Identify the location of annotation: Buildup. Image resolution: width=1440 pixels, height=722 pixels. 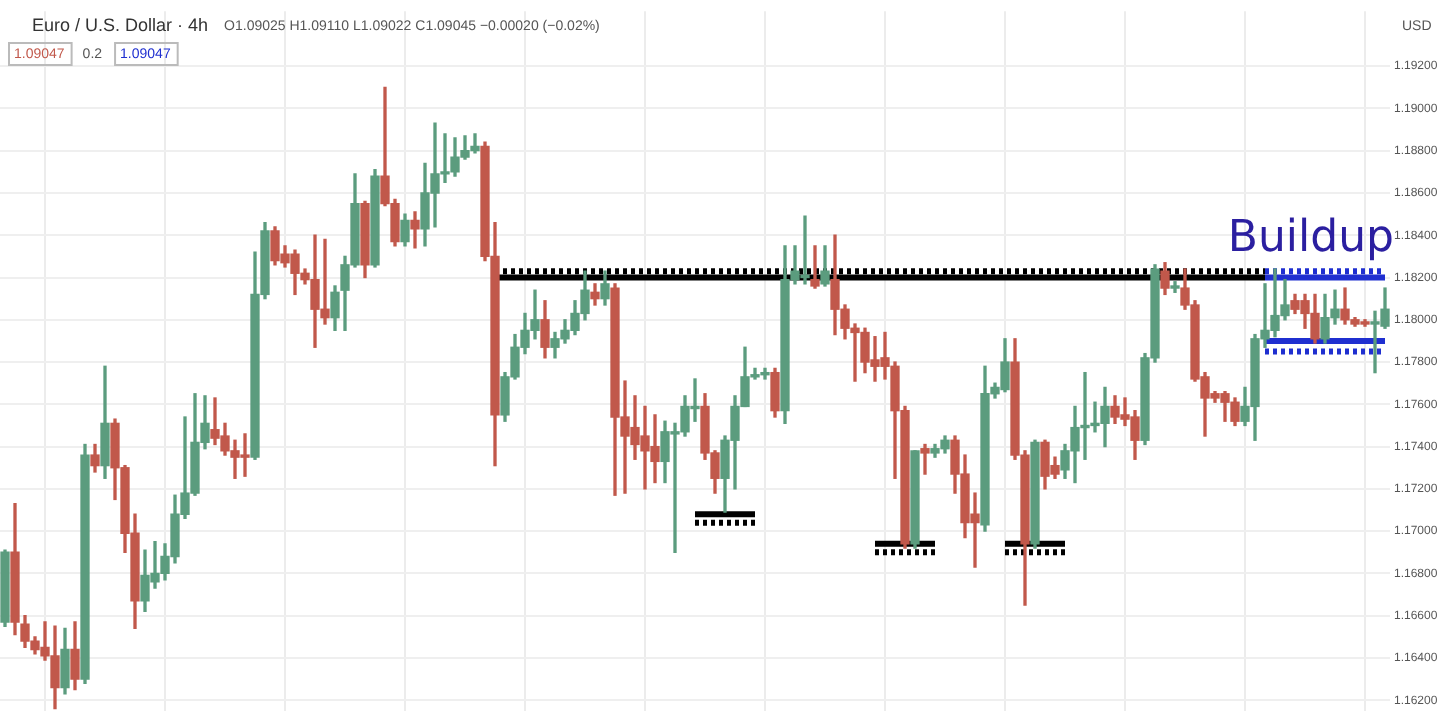
(1310, 238).